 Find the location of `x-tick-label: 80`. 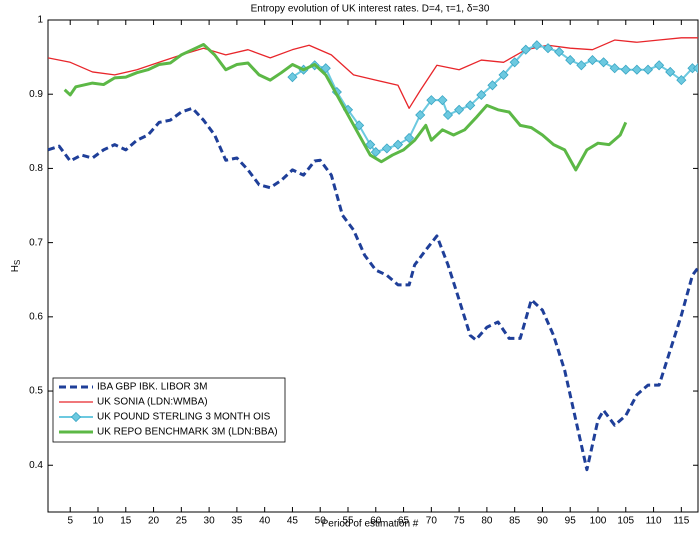

x-tick-label: 80 is located at coordinates (487, 521).